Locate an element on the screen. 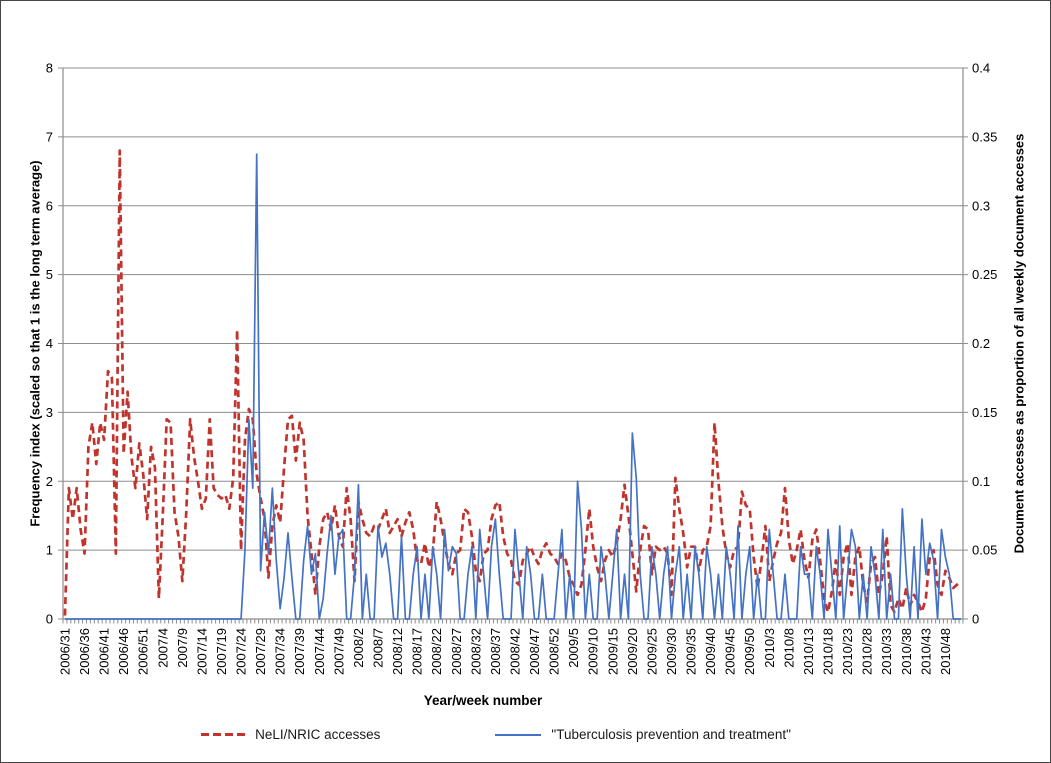 This screenshot has height=763, width=1051. x-tick-label: 2007/24 is located at coordinates (241, 651).